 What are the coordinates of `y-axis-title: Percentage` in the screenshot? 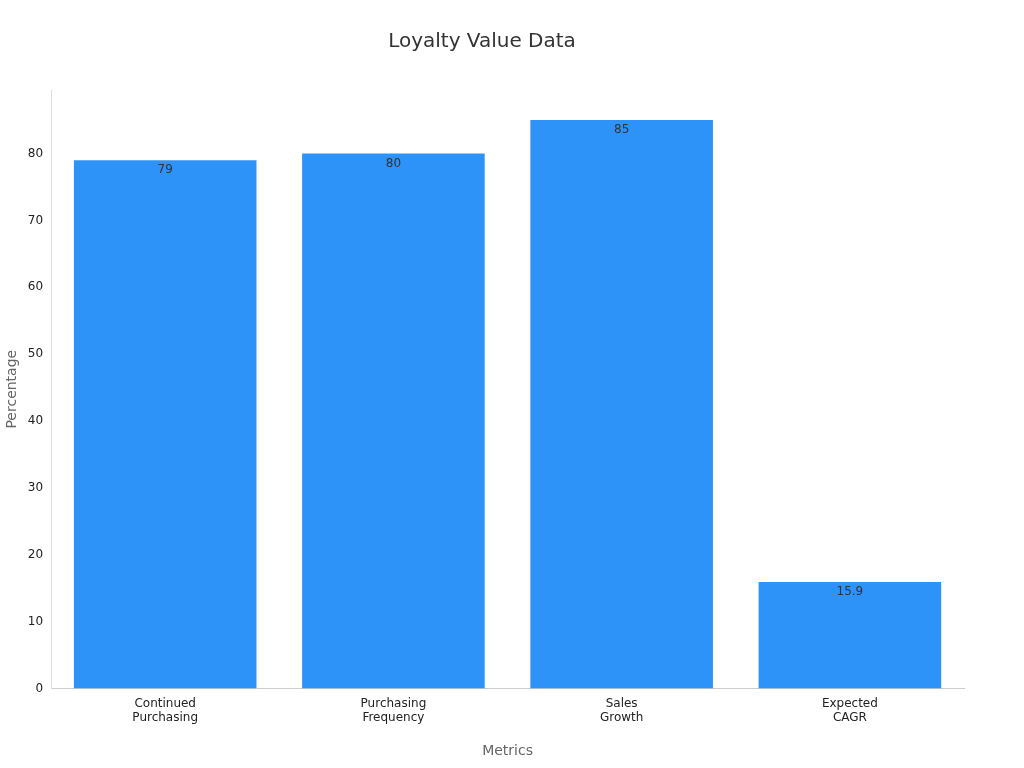 It's located at (11, 389).